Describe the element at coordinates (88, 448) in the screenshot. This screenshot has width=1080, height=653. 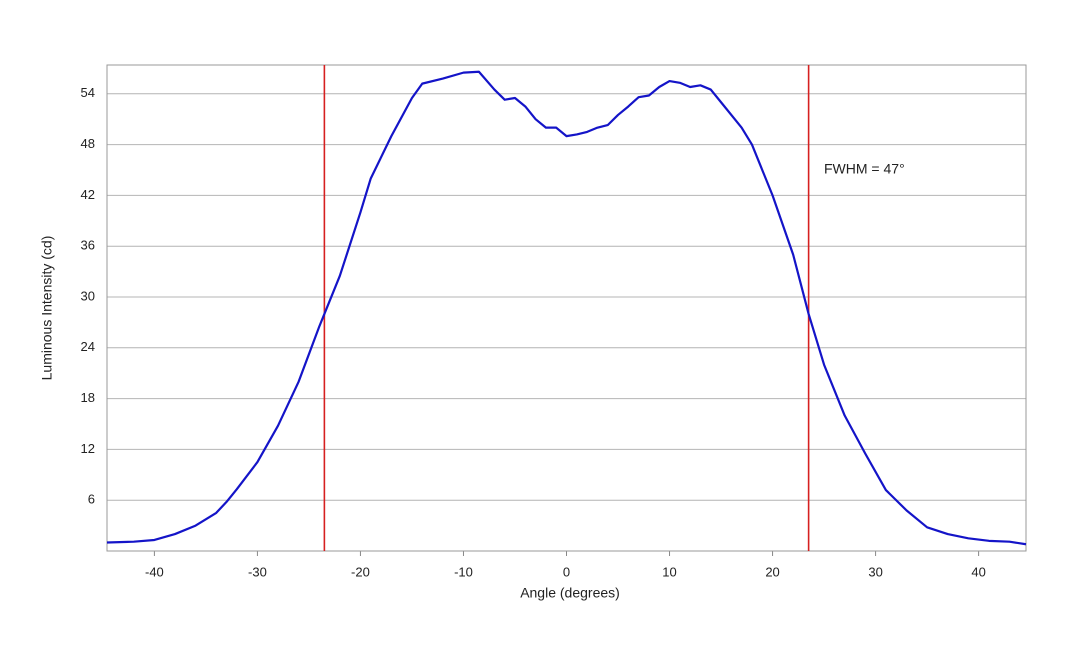
I see `y-tick-label: 12` at that location.